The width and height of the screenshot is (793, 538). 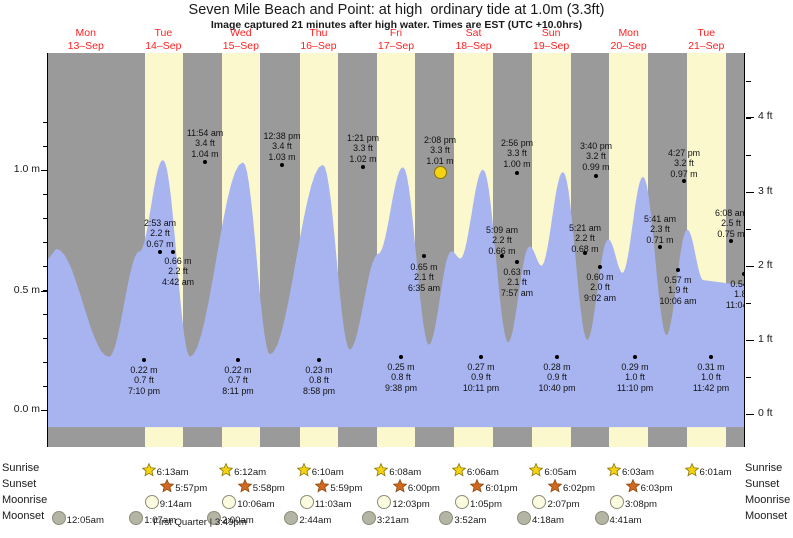 What do you see at coordinates (739, 294) in the screenshot?
I see `tide-point-line: 1.8 ft` at bounding box center [739, 294].